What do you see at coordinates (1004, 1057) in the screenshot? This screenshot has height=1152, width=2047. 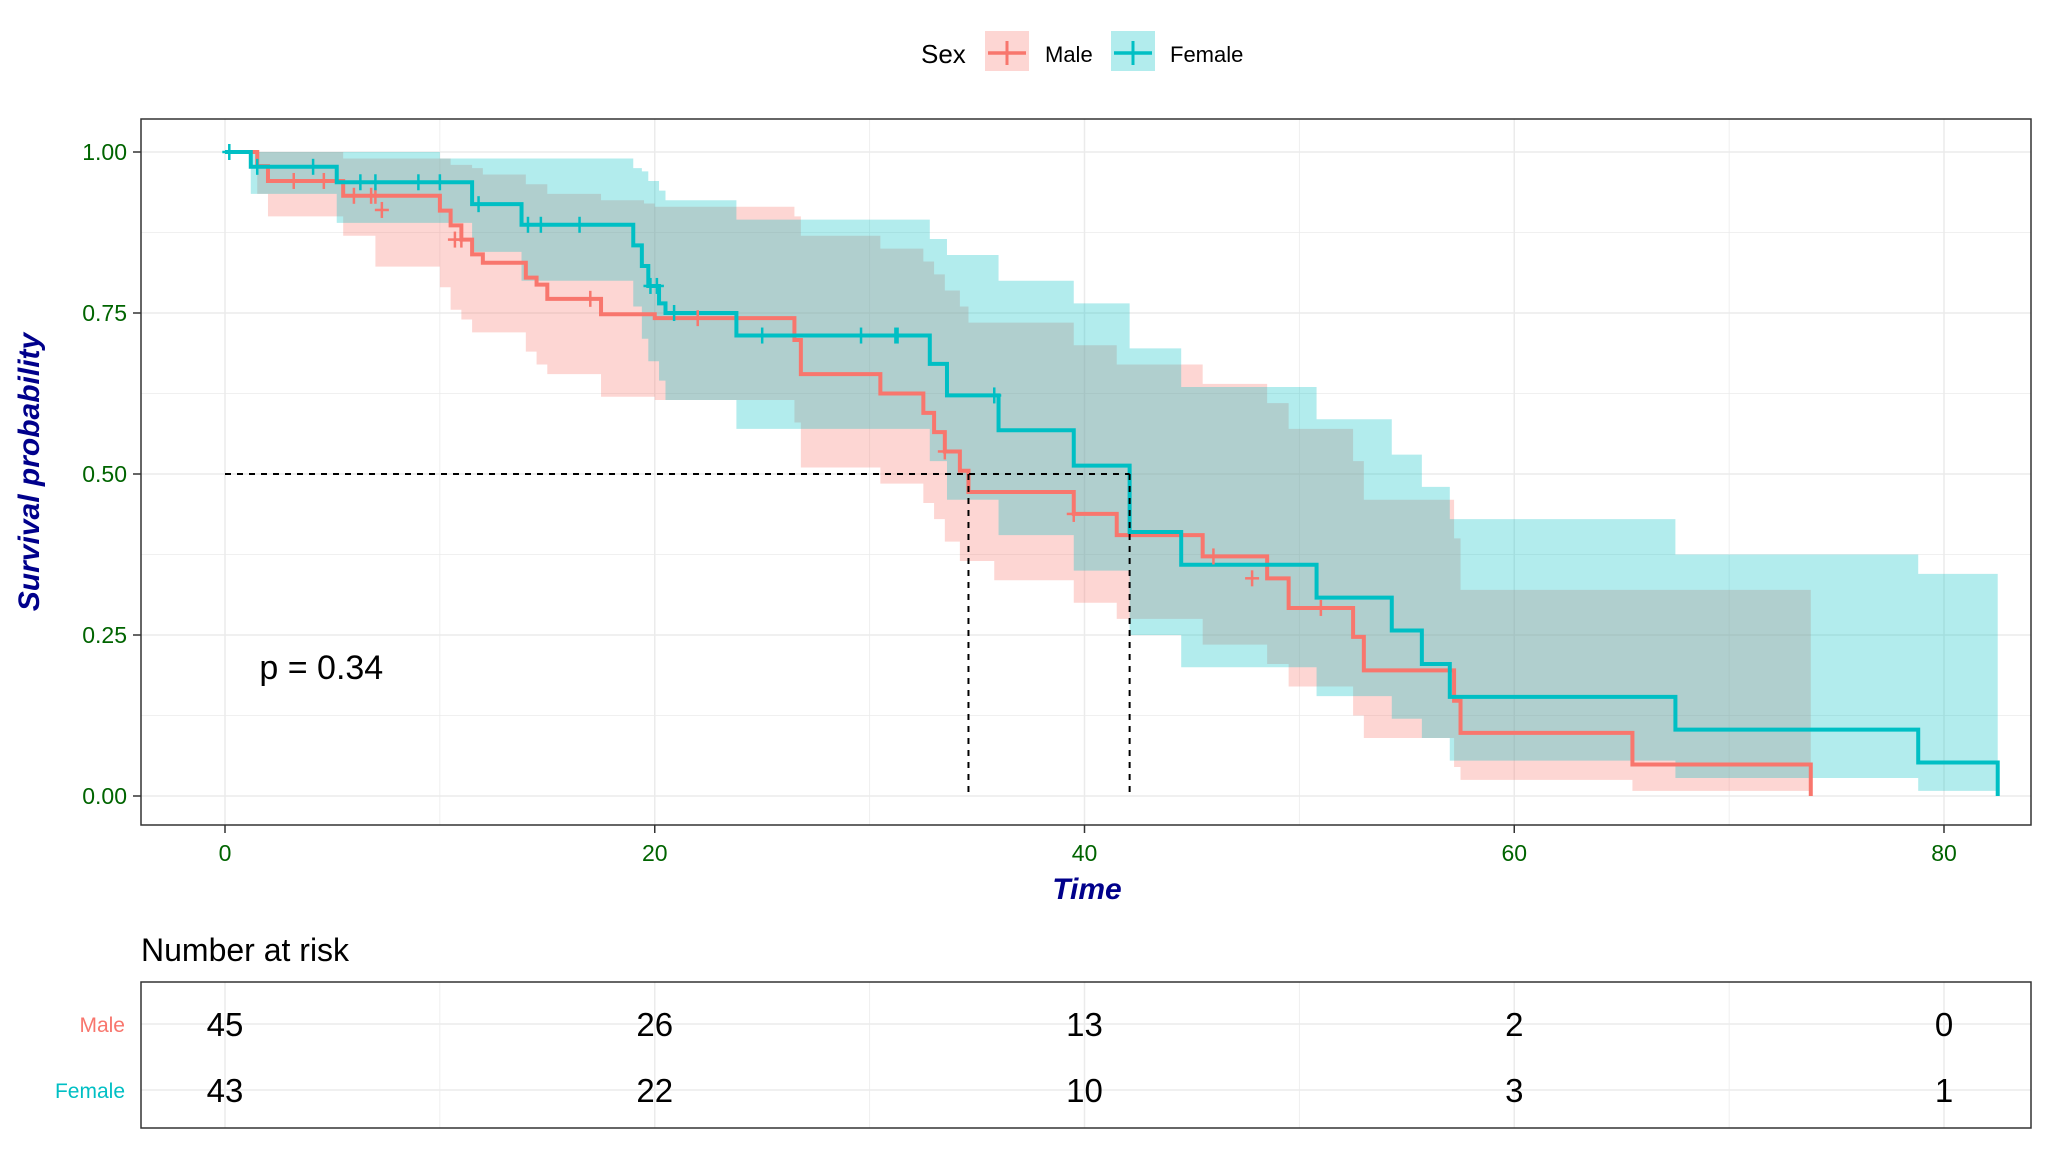 I see `risk-table-cells: Male 45 26 13 2 0 Female 43 22 10 3 1` at bounding box center [1004, 1057].